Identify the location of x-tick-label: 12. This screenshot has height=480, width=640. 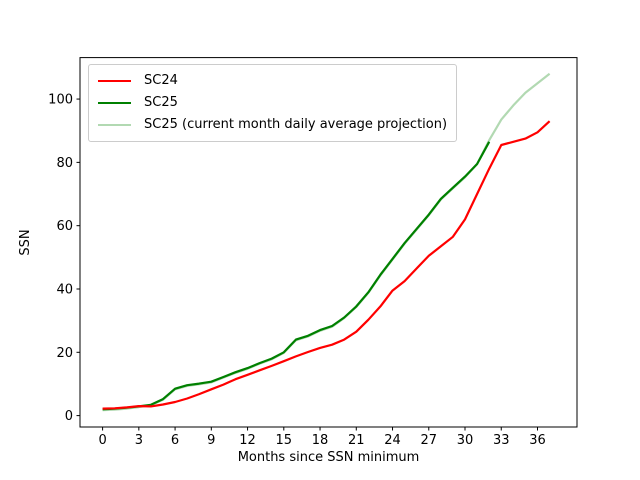
(247, 440).